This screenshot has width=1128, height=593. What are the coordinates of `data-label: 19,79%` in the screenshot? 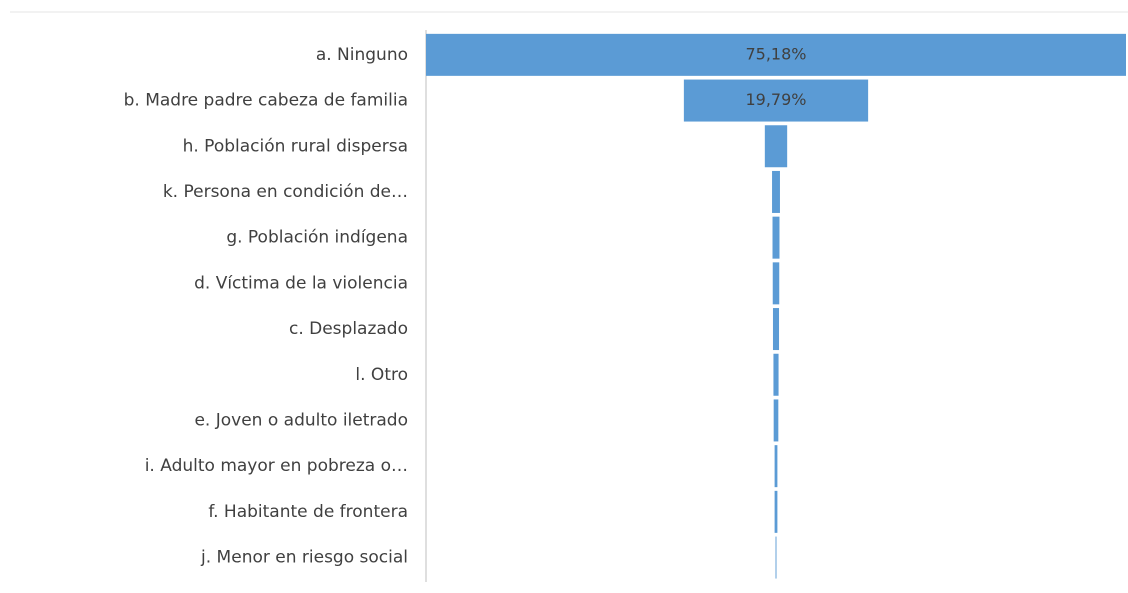 It's located at (775, 99).